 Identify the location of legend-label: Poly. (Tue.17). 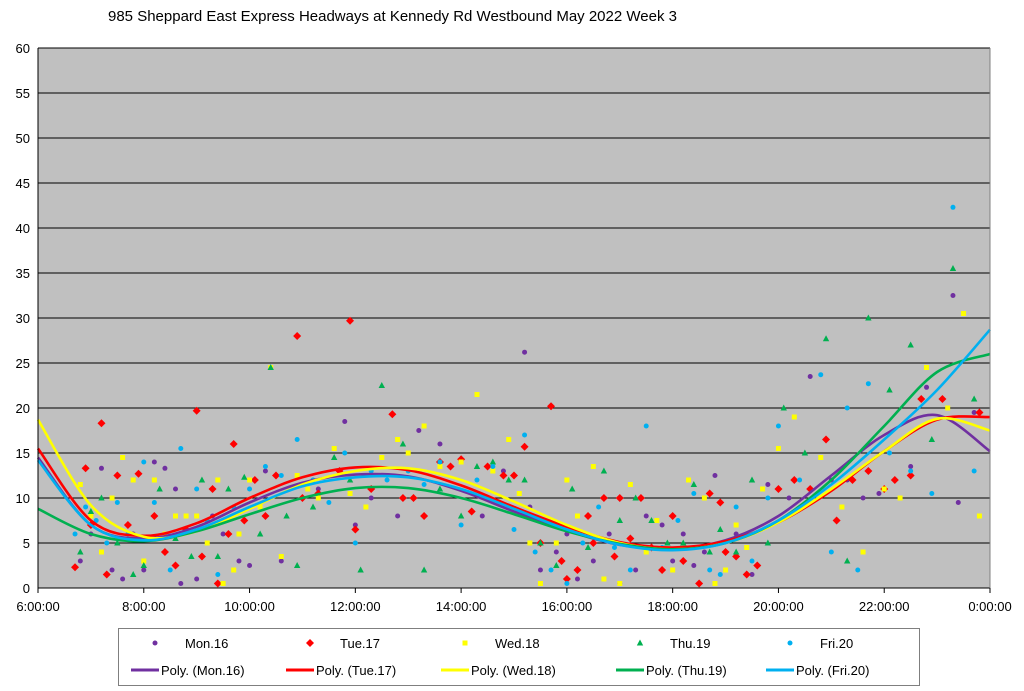
(356, 670).